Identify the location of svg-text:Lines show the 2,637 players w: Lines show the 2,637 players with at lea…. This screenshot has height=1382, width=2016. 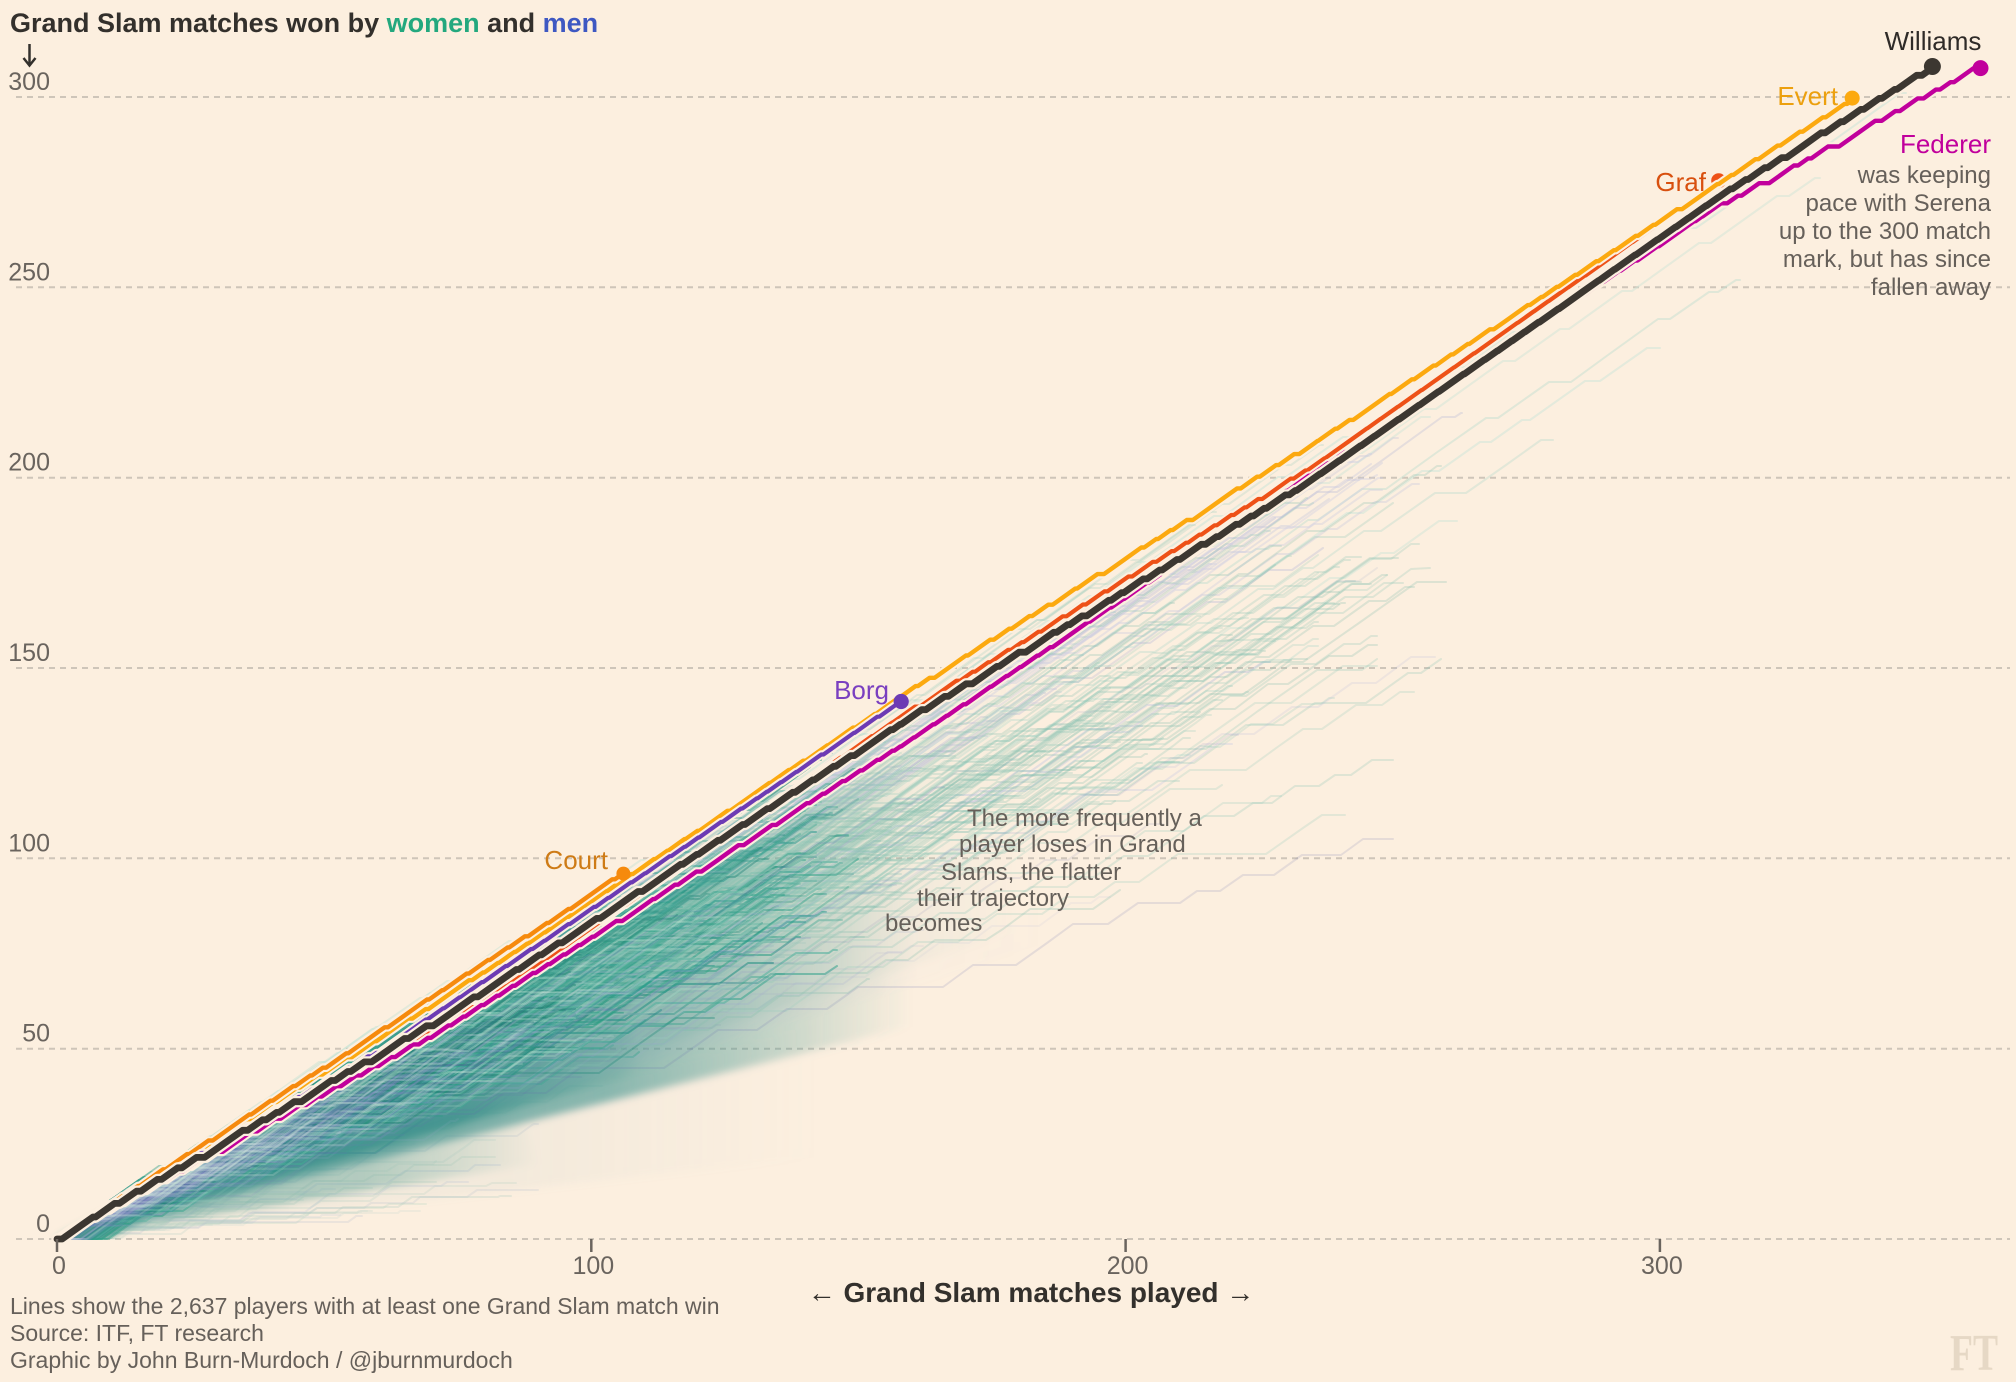
(365, 1306).